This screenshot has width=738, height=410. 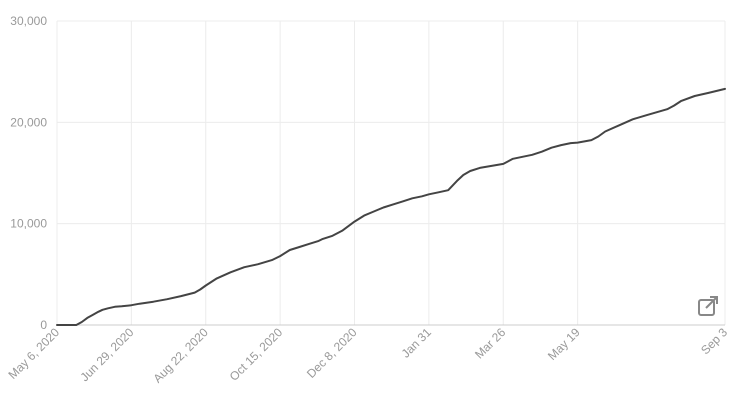 What do you see at coordinates (28, 173) in the screenshot?
I see `y-axis: 0 10,000 20,000 30,000` at bounding box center [28, 173].